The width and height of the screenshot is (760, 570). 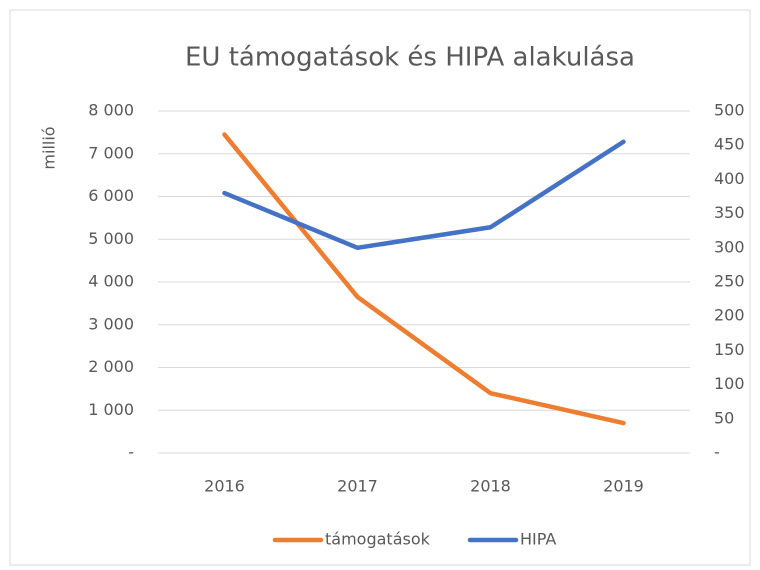 What do you see at coordinates (729, 349) in the screenshot?
I see `y2-tick-label: 150` at bounding box center [729, 349].